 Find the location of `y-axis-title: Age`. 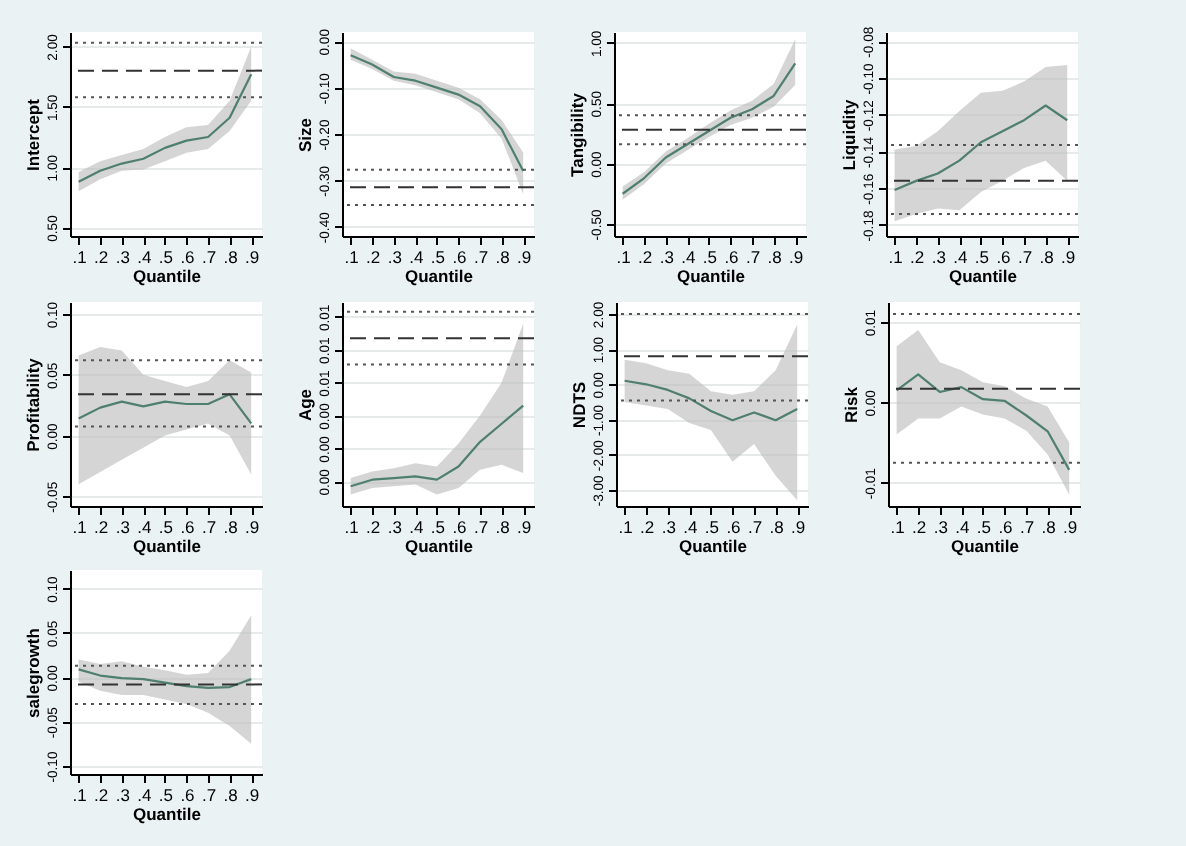

y-axis-title: Age is located at coordinates (305, 405).